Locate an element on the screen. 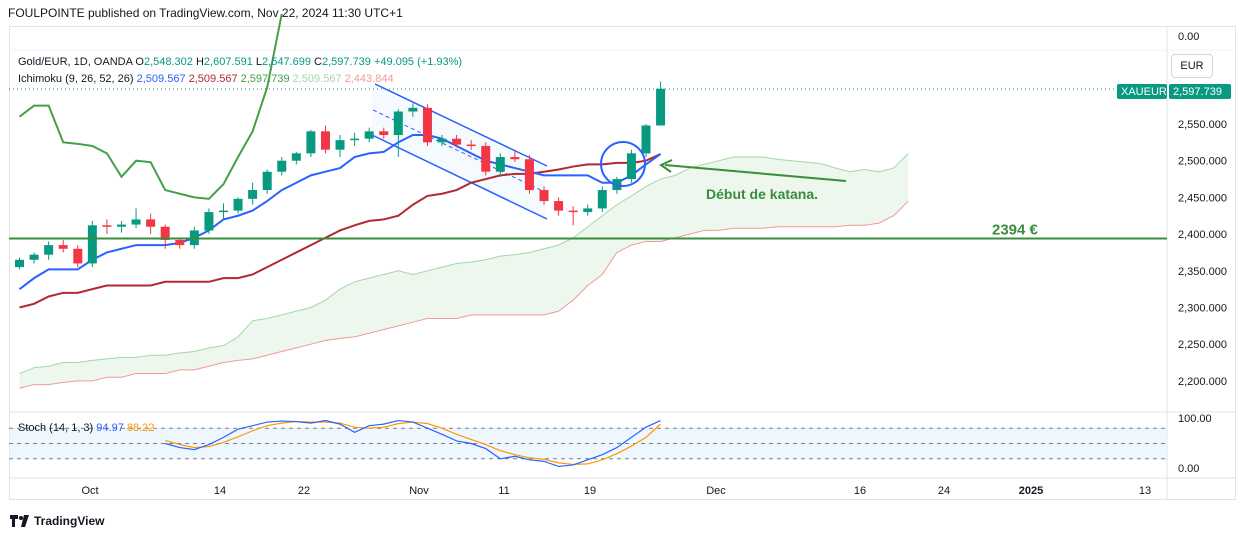 This screenshot has height=539, width=1246. stoch-label: Stoch (14, 1, 3) is located at coordinates (56, 428).